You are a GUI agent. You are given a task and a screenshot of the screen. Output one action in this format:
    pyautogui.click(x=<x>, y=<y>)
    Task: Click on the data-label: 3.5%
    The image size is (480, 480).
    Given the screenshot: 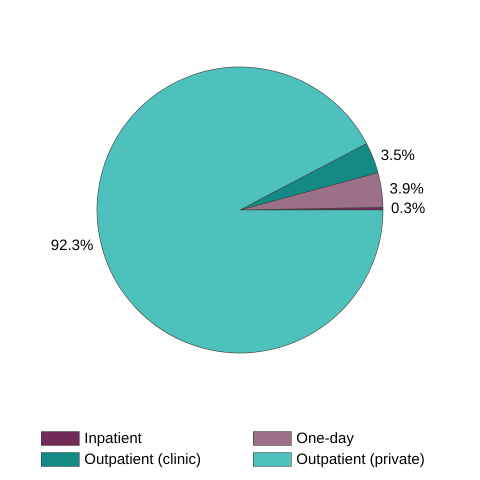 What is the action you would take?
    pyautogui.click(x=397, y=155)
    